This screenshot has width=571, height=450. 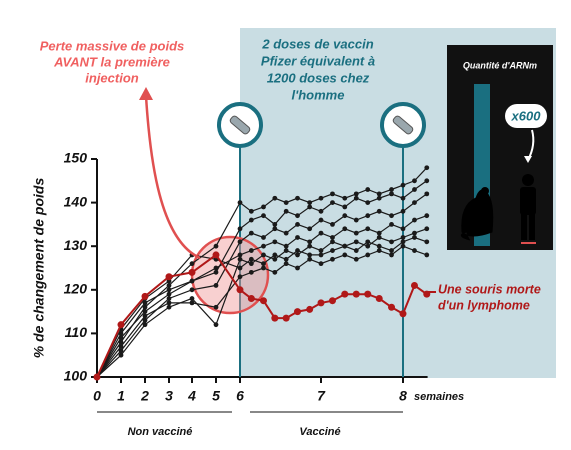 What do you see at coordinates (97, 396) in the screenshot?
I see `x-tick-label: 0` at bounding box center [97, 396].